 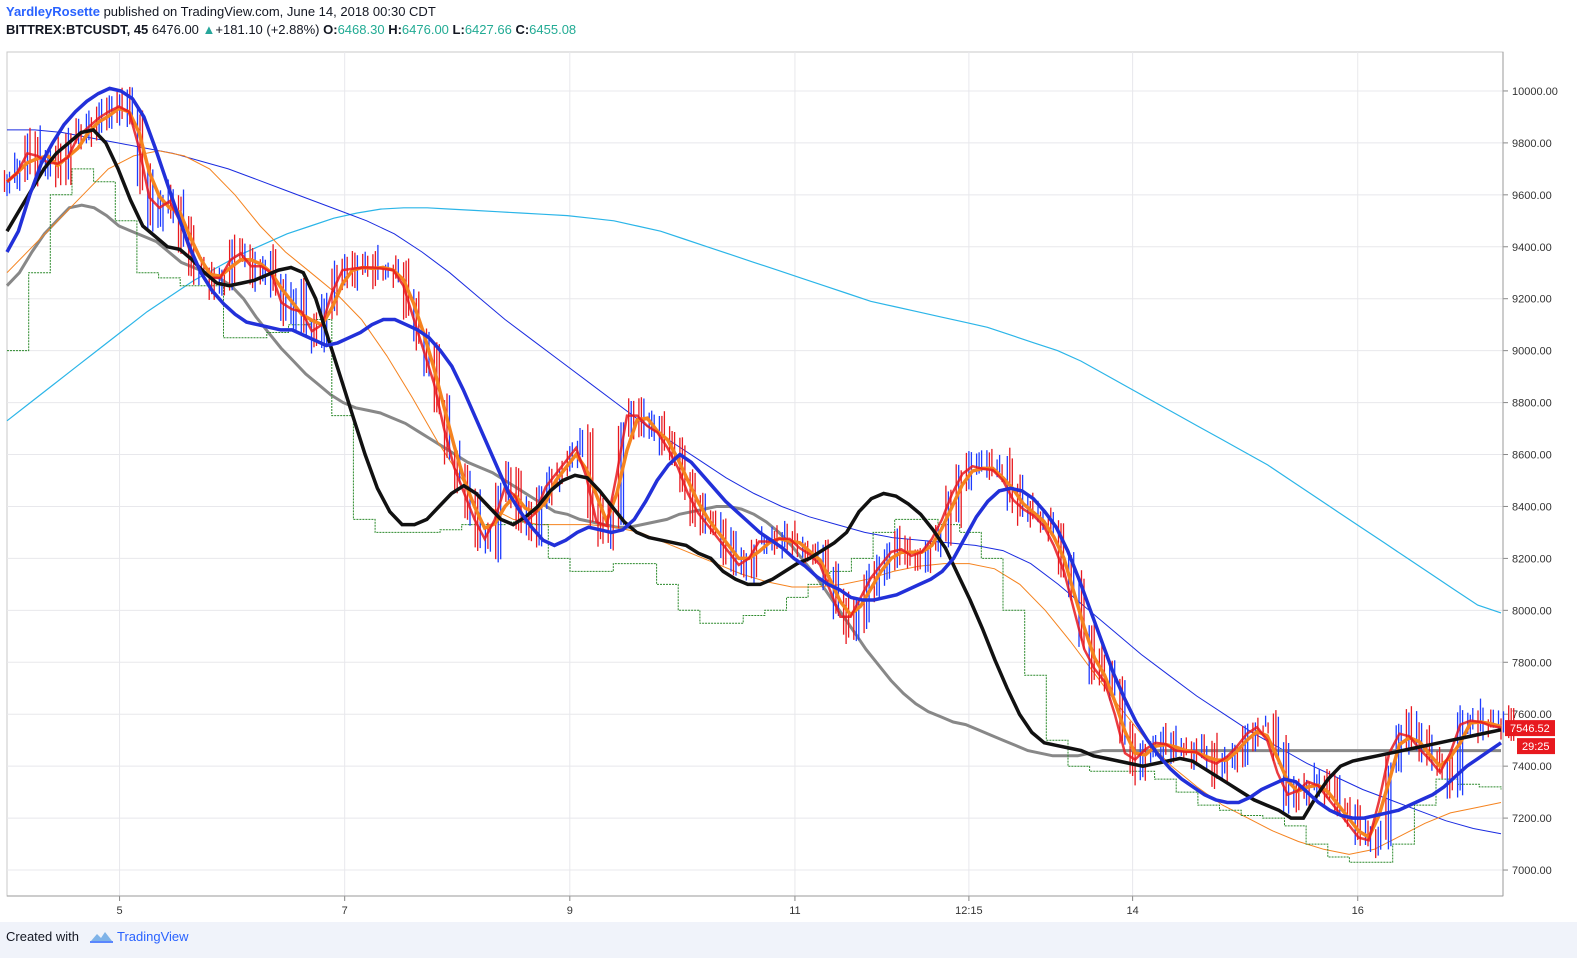 What do you see at coordinates (1532, 871) in the screenshot?
I see `y-tick-label: 7000.00` at bounding box center [1532, 871].